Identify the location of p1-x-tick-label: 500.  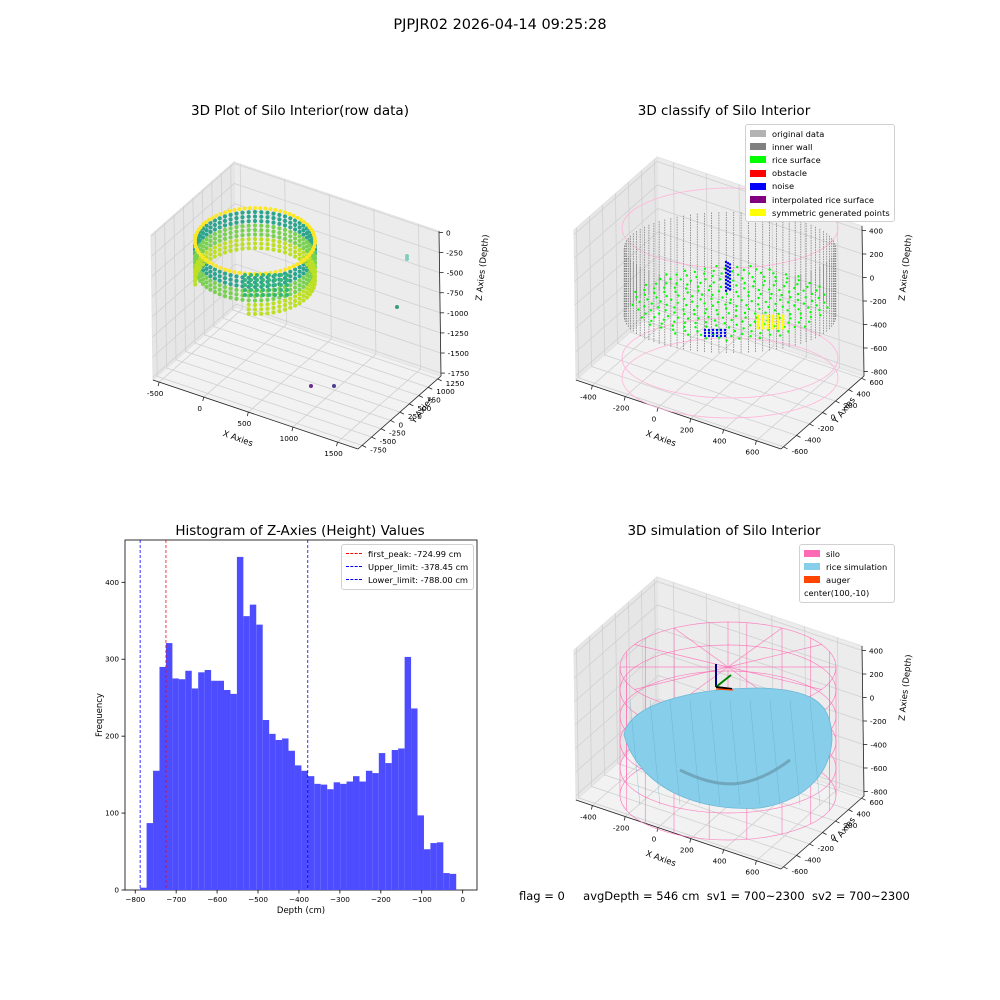
(244, 423).